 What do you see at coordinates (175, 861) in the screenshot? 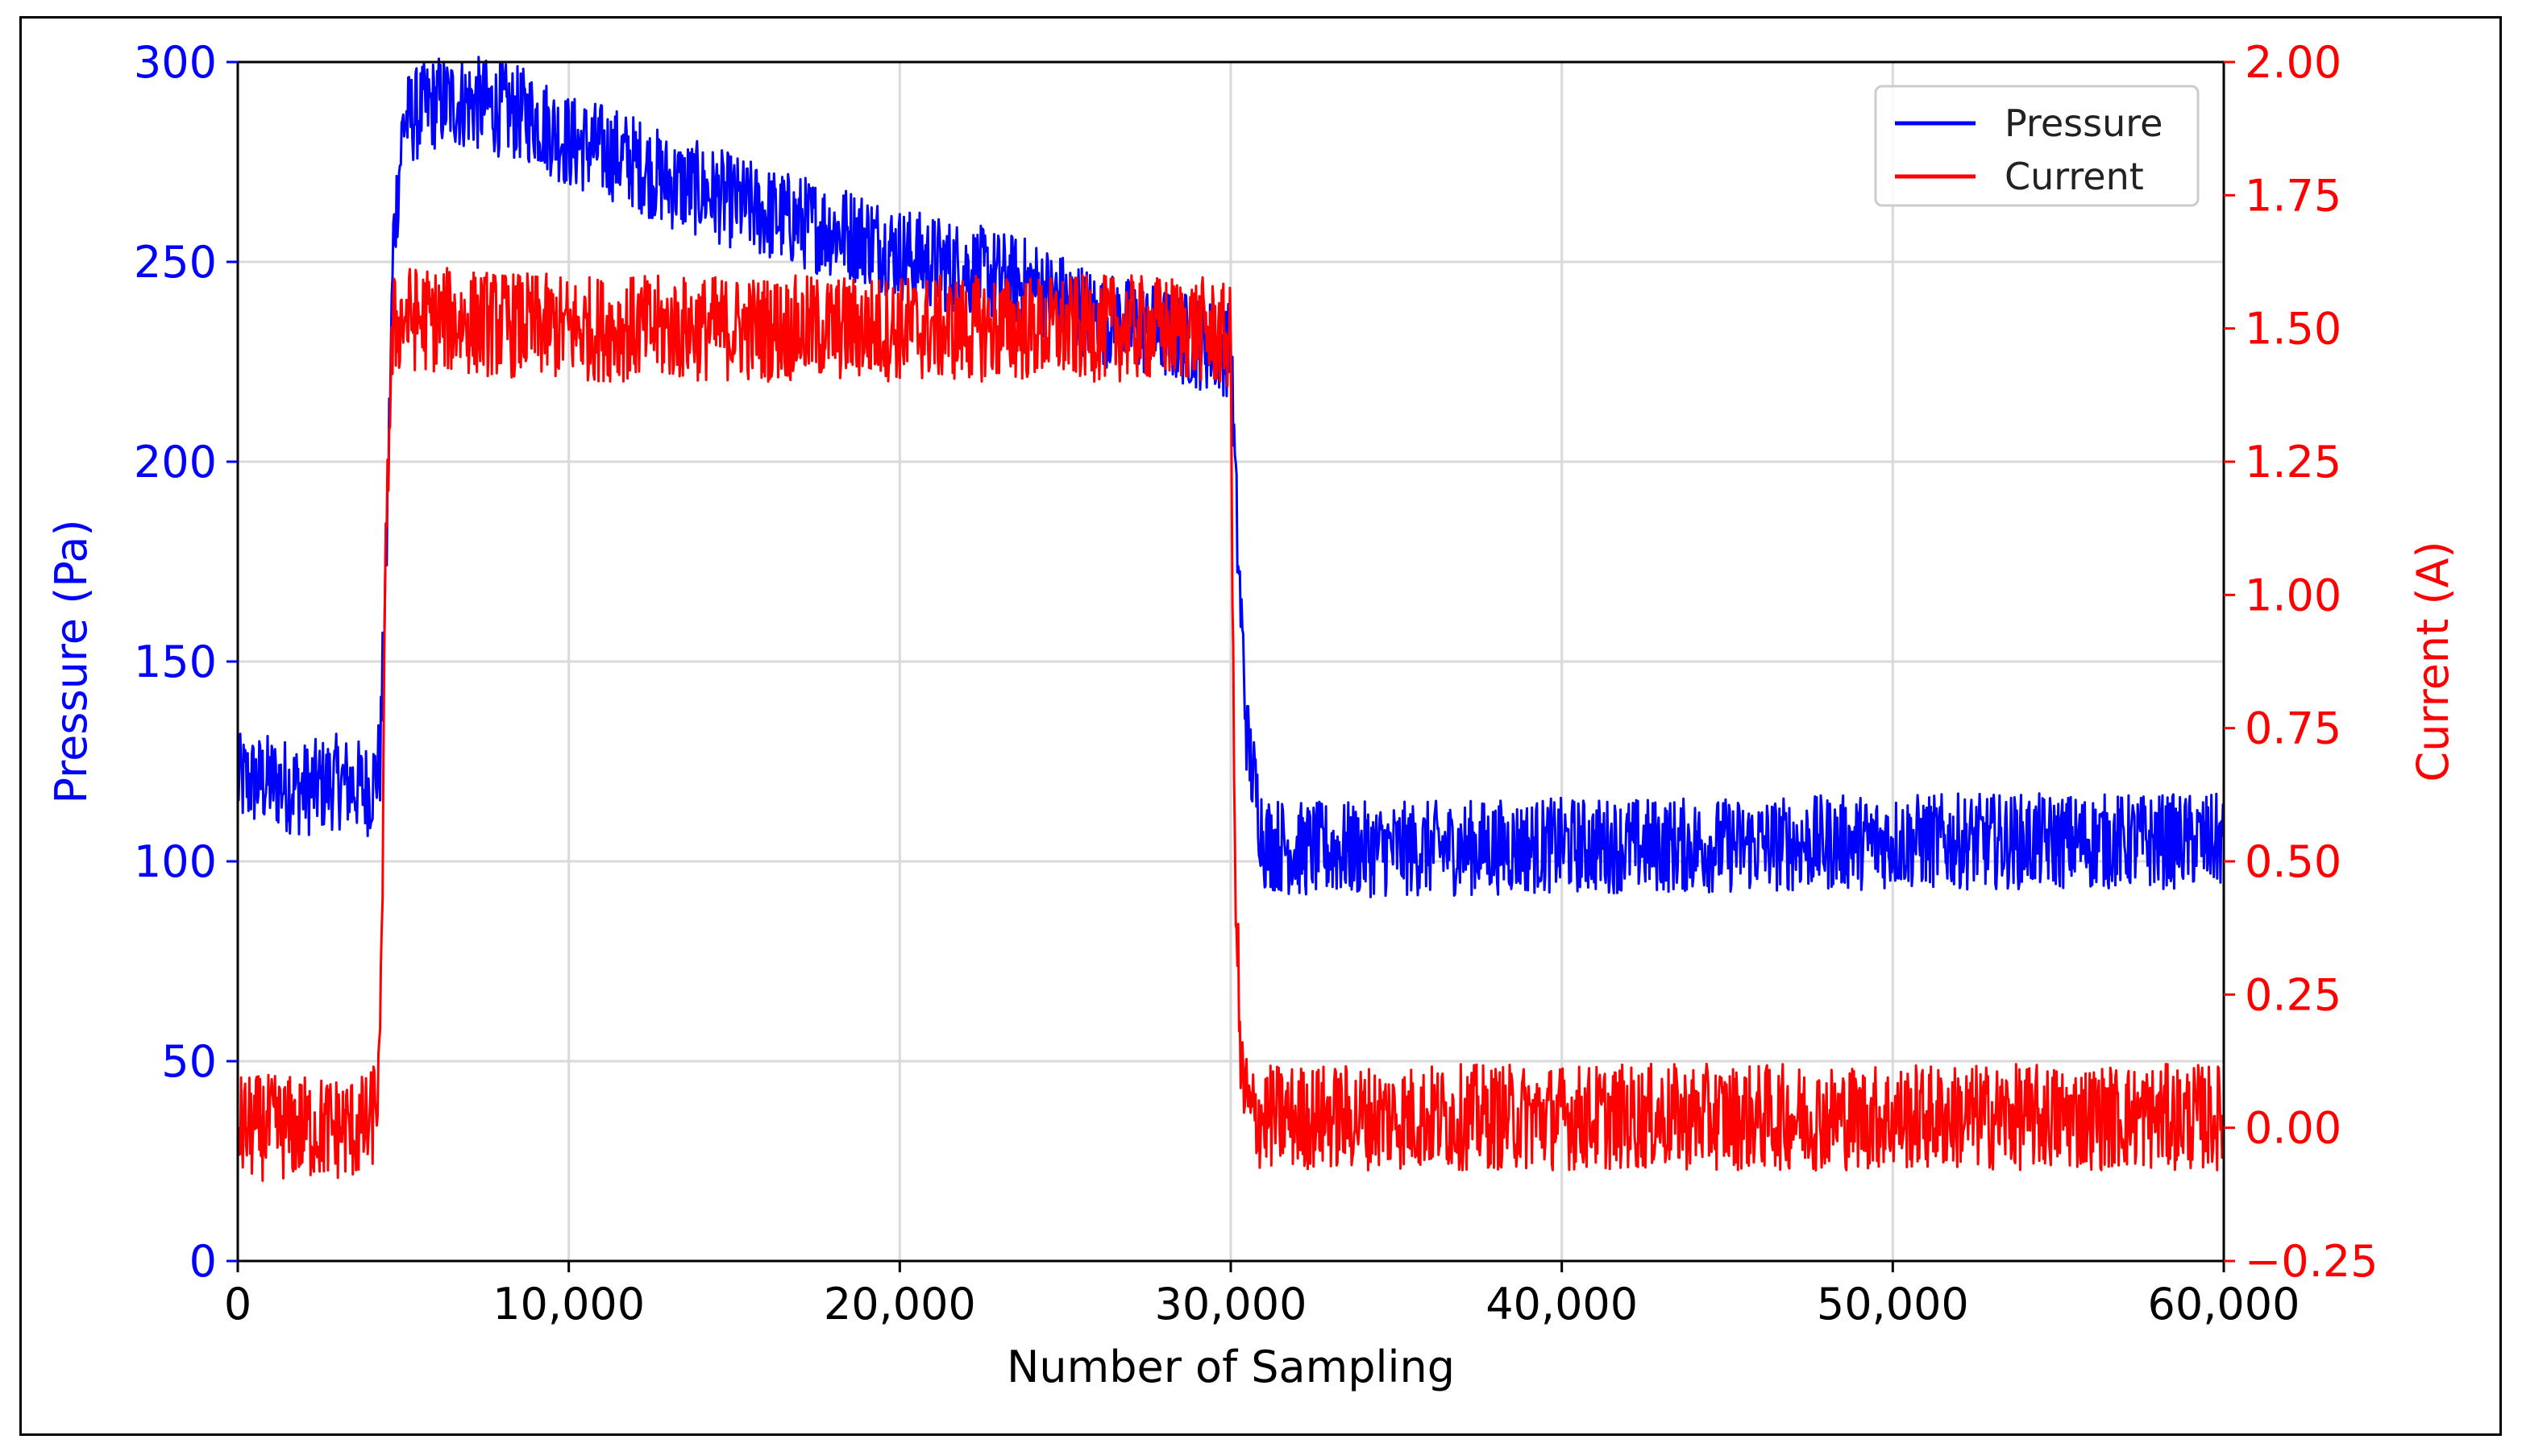
I see `y-tick-label: 100` at bounding box center [175, 861].